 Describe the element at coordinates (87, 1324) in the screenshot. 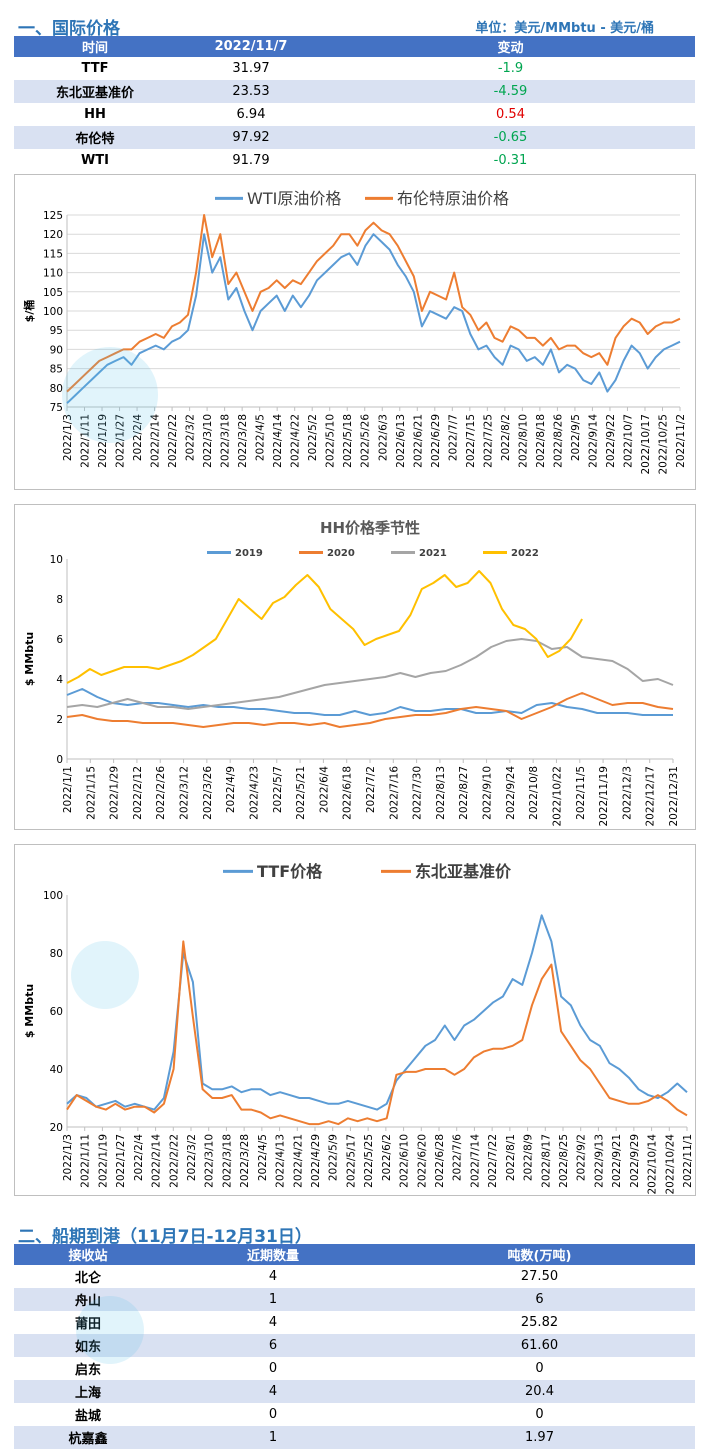

I see `terminal-name: 莆田` at that location.